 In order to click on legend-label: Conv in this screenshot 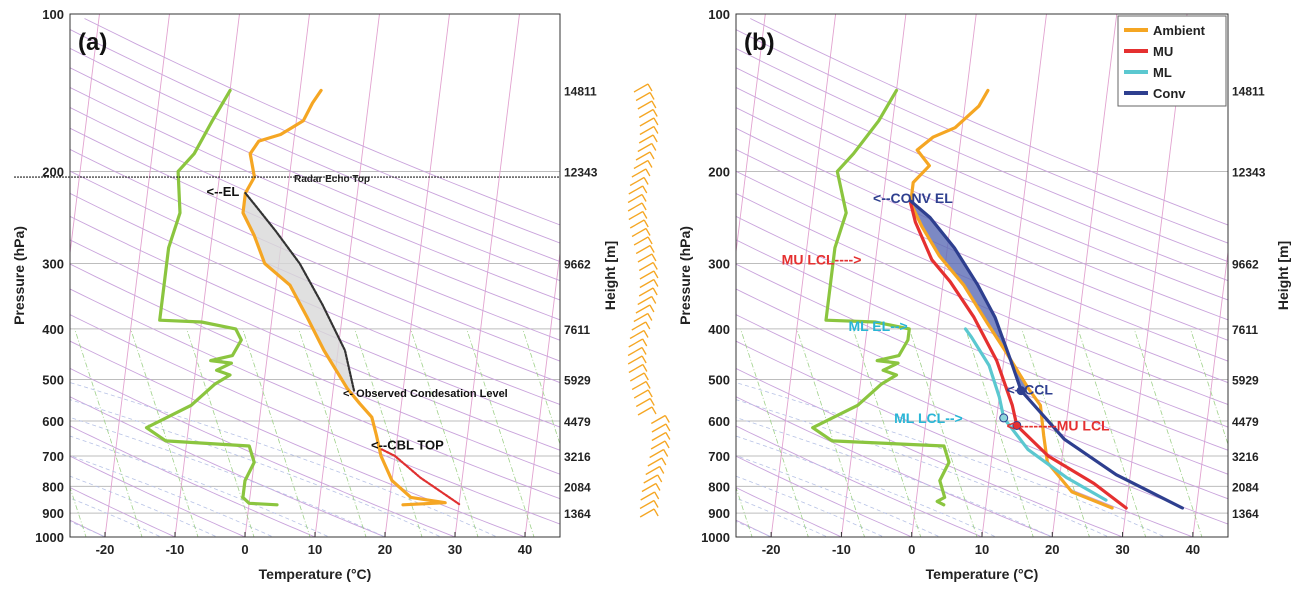, I will do `click(1169, 93)`.